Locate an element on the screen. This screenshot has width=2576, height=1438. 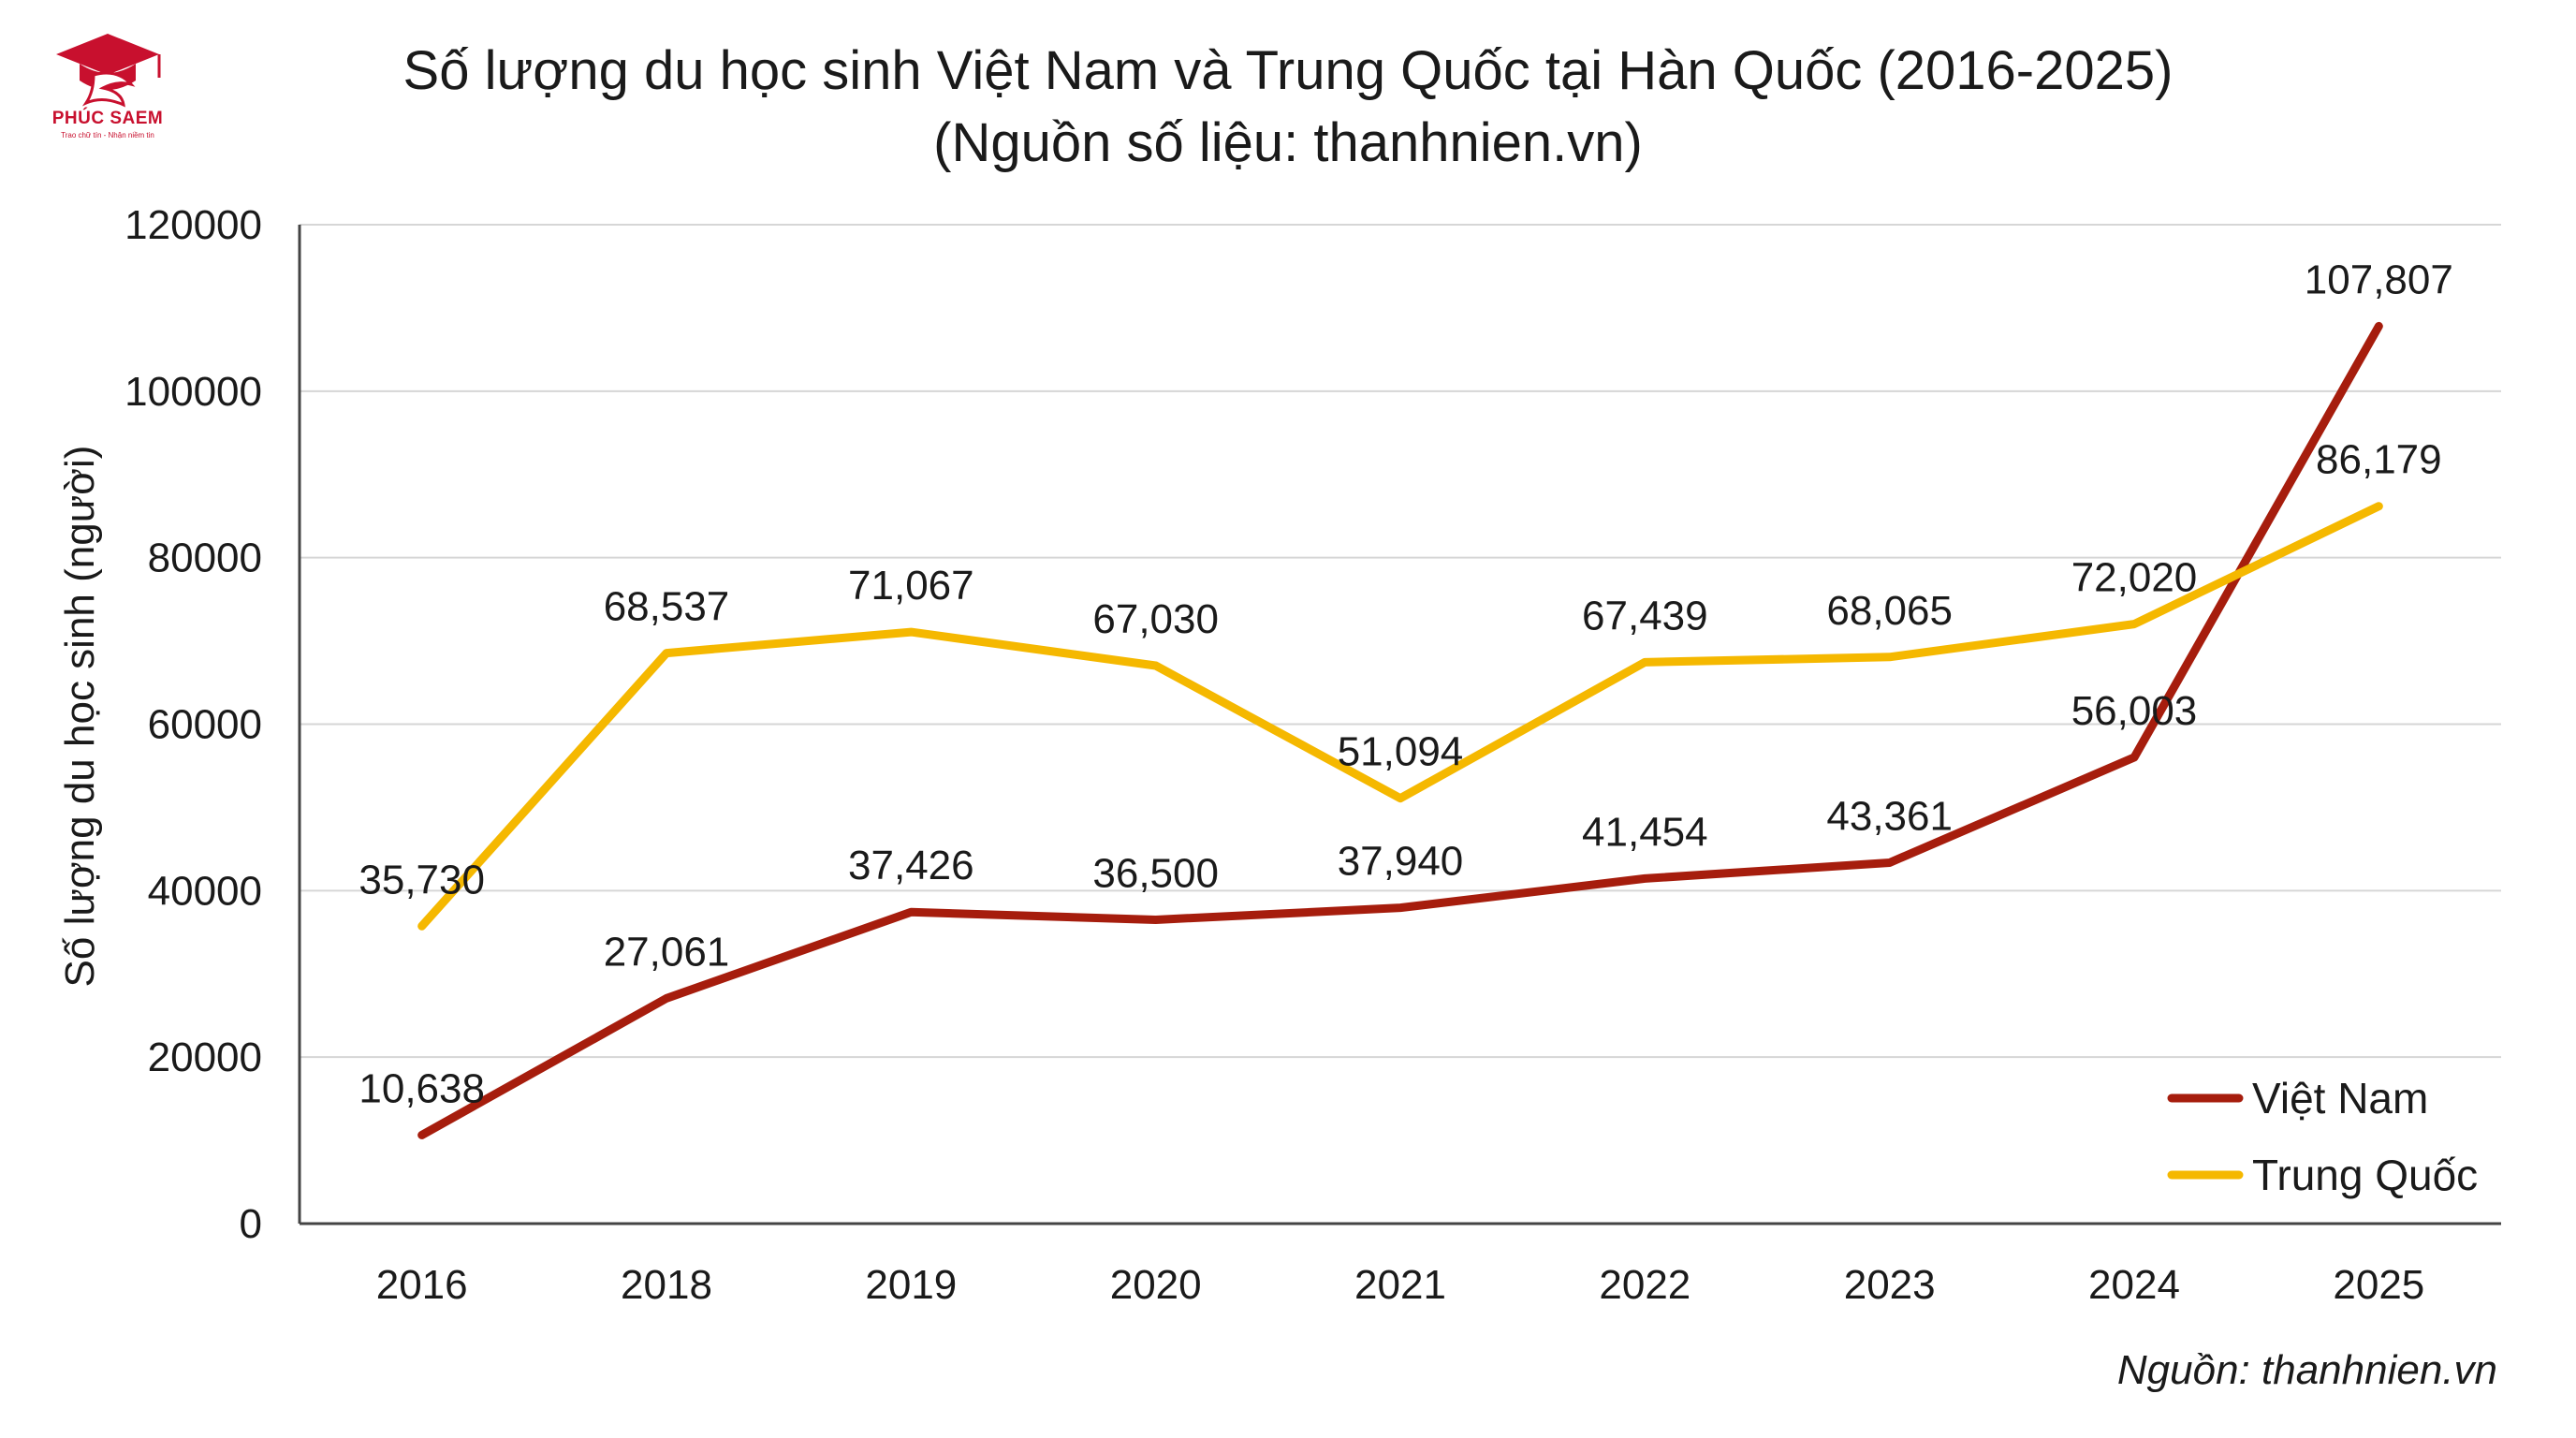
data-label: 67,439 is located at coordinates (1645, 615).